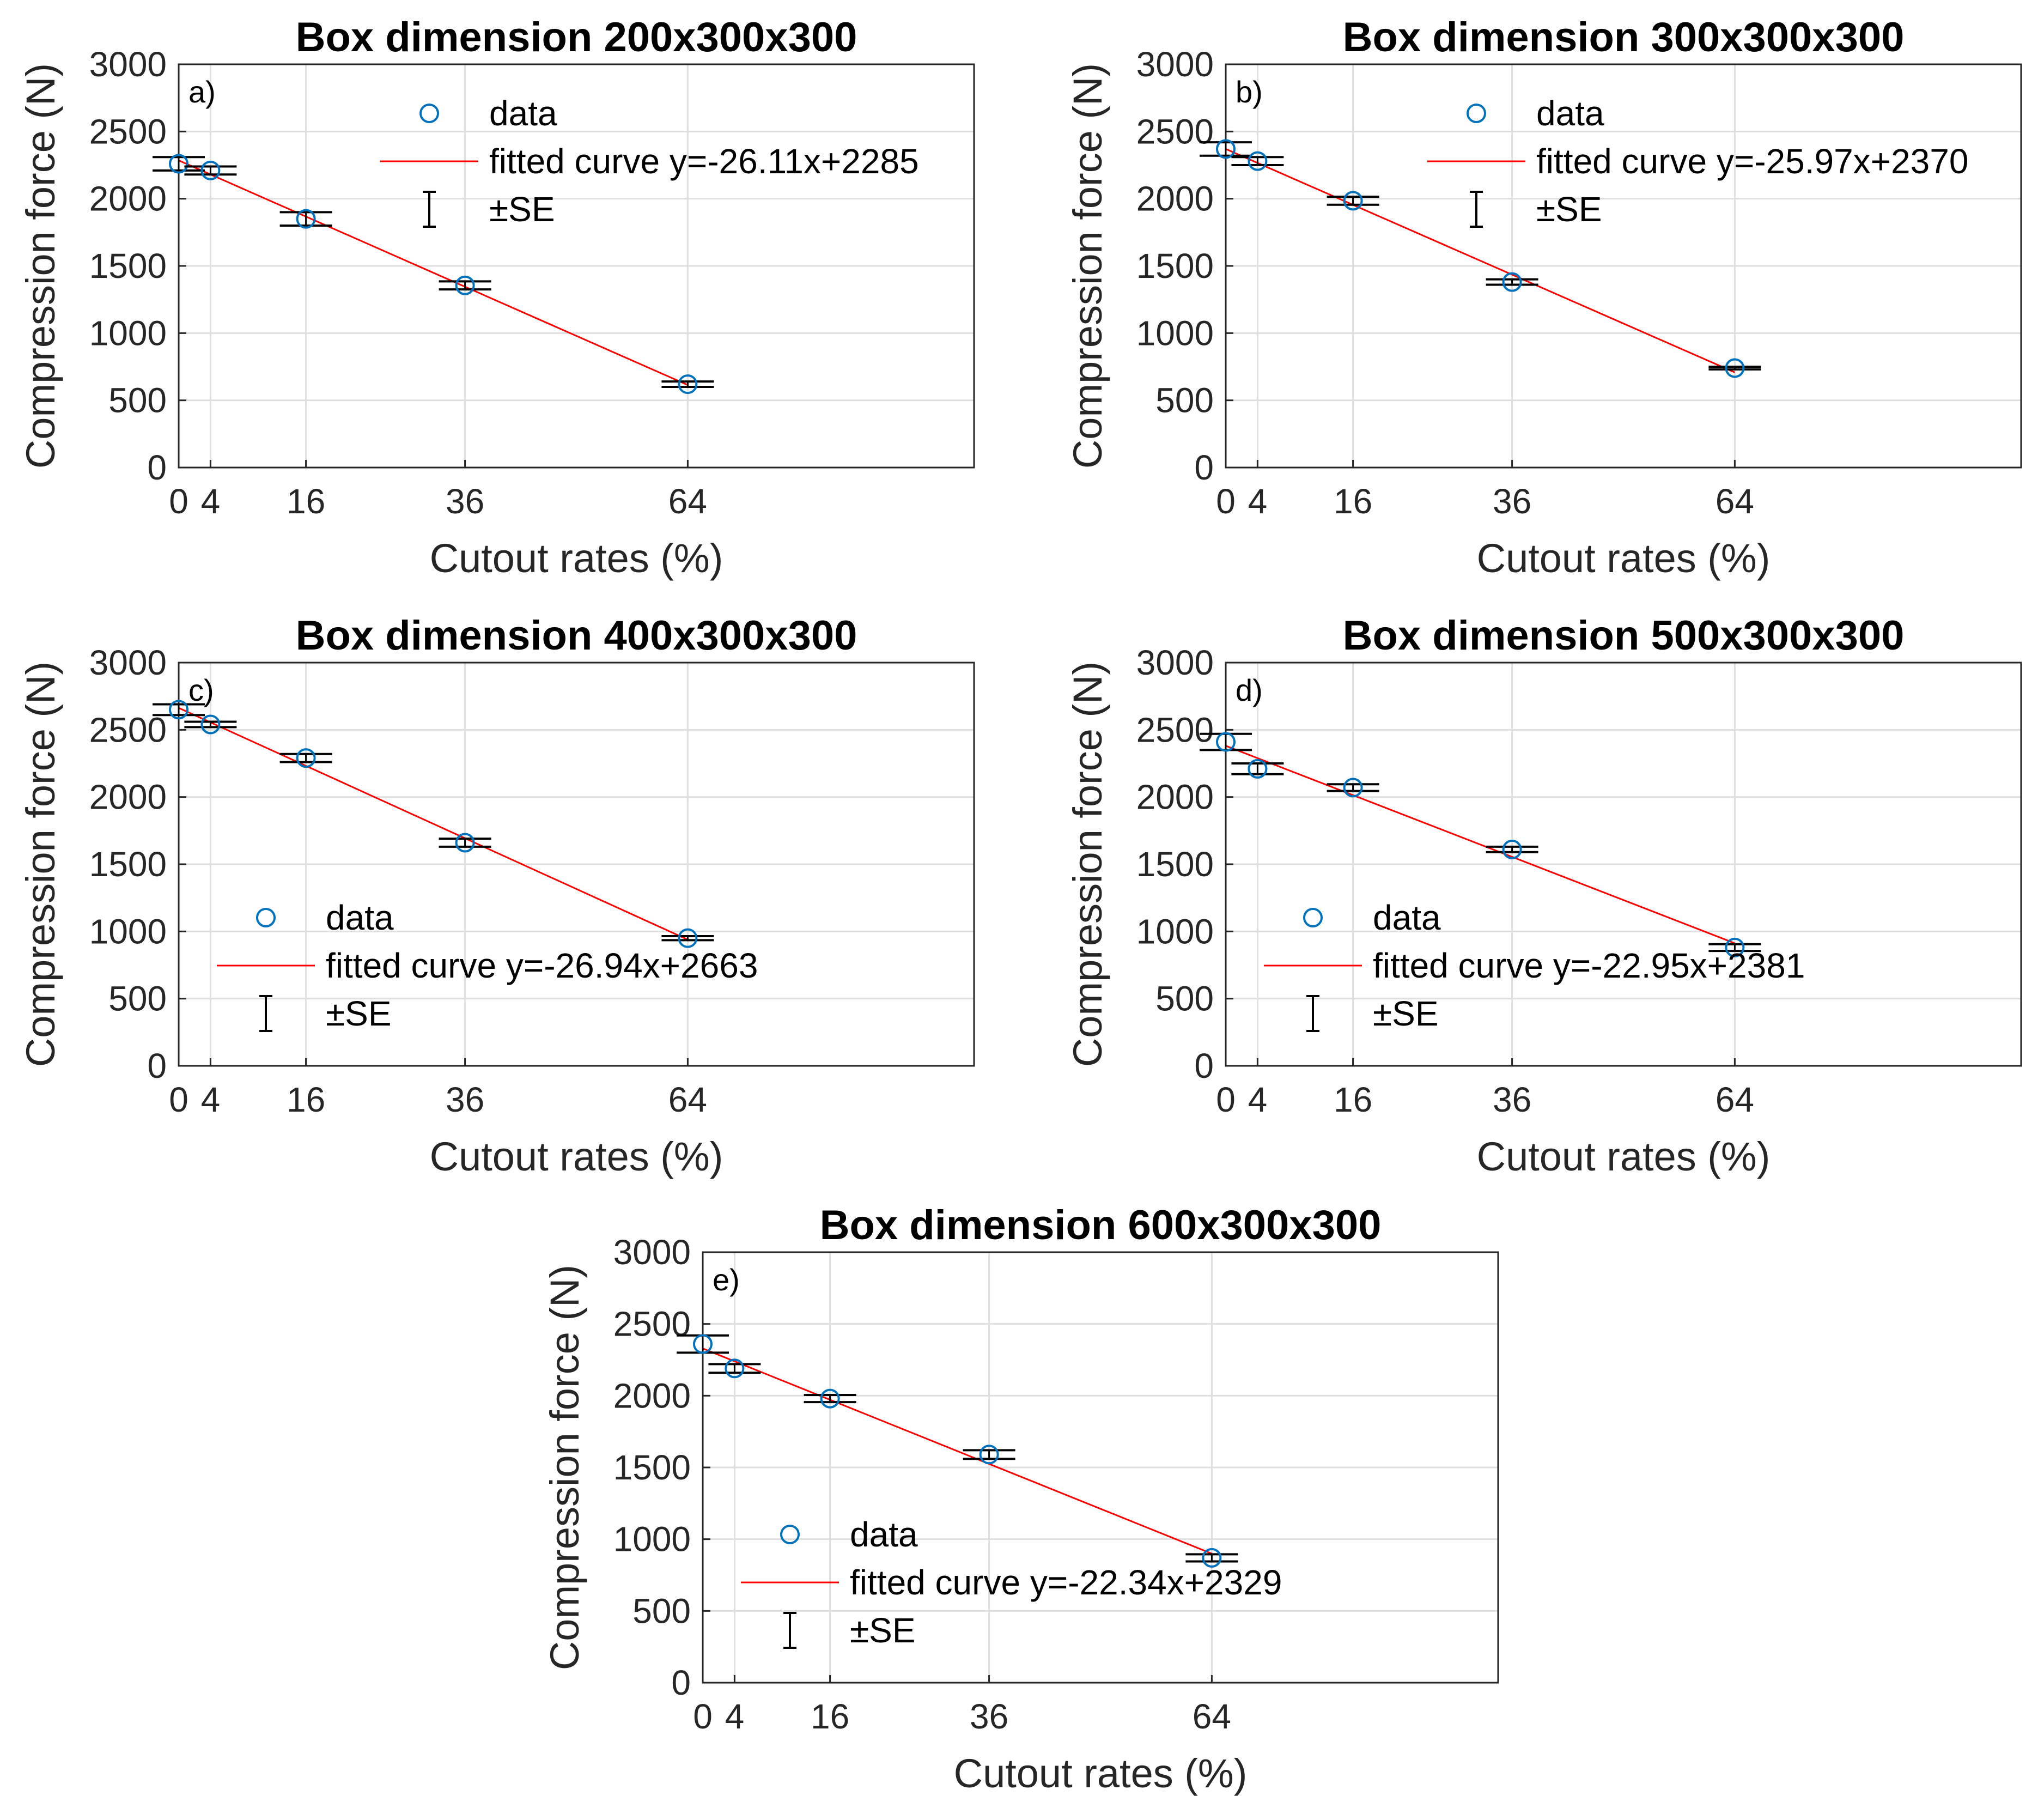 This screenshot has height=1820, width=2044. What do you see at coordinates (542, 965) in the screenshot?
I see `legend-fit-label: fitted curve y=-26.94x+2663` at bounding box center [542, 965].